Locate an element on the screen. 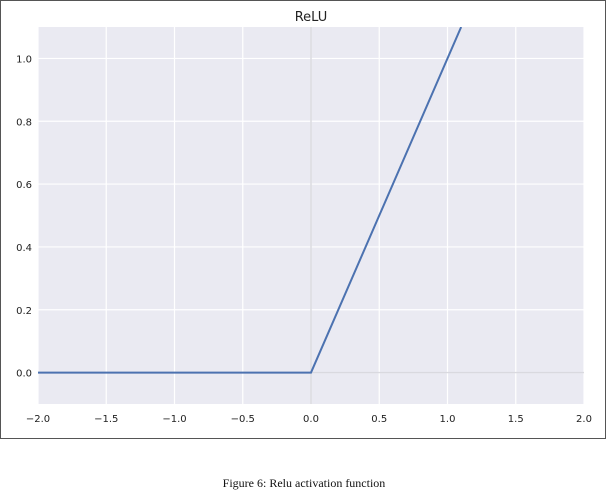 This screenshot has width=608, height=492. x-tick-label: 1.0 is located at coordinates (448, 419).